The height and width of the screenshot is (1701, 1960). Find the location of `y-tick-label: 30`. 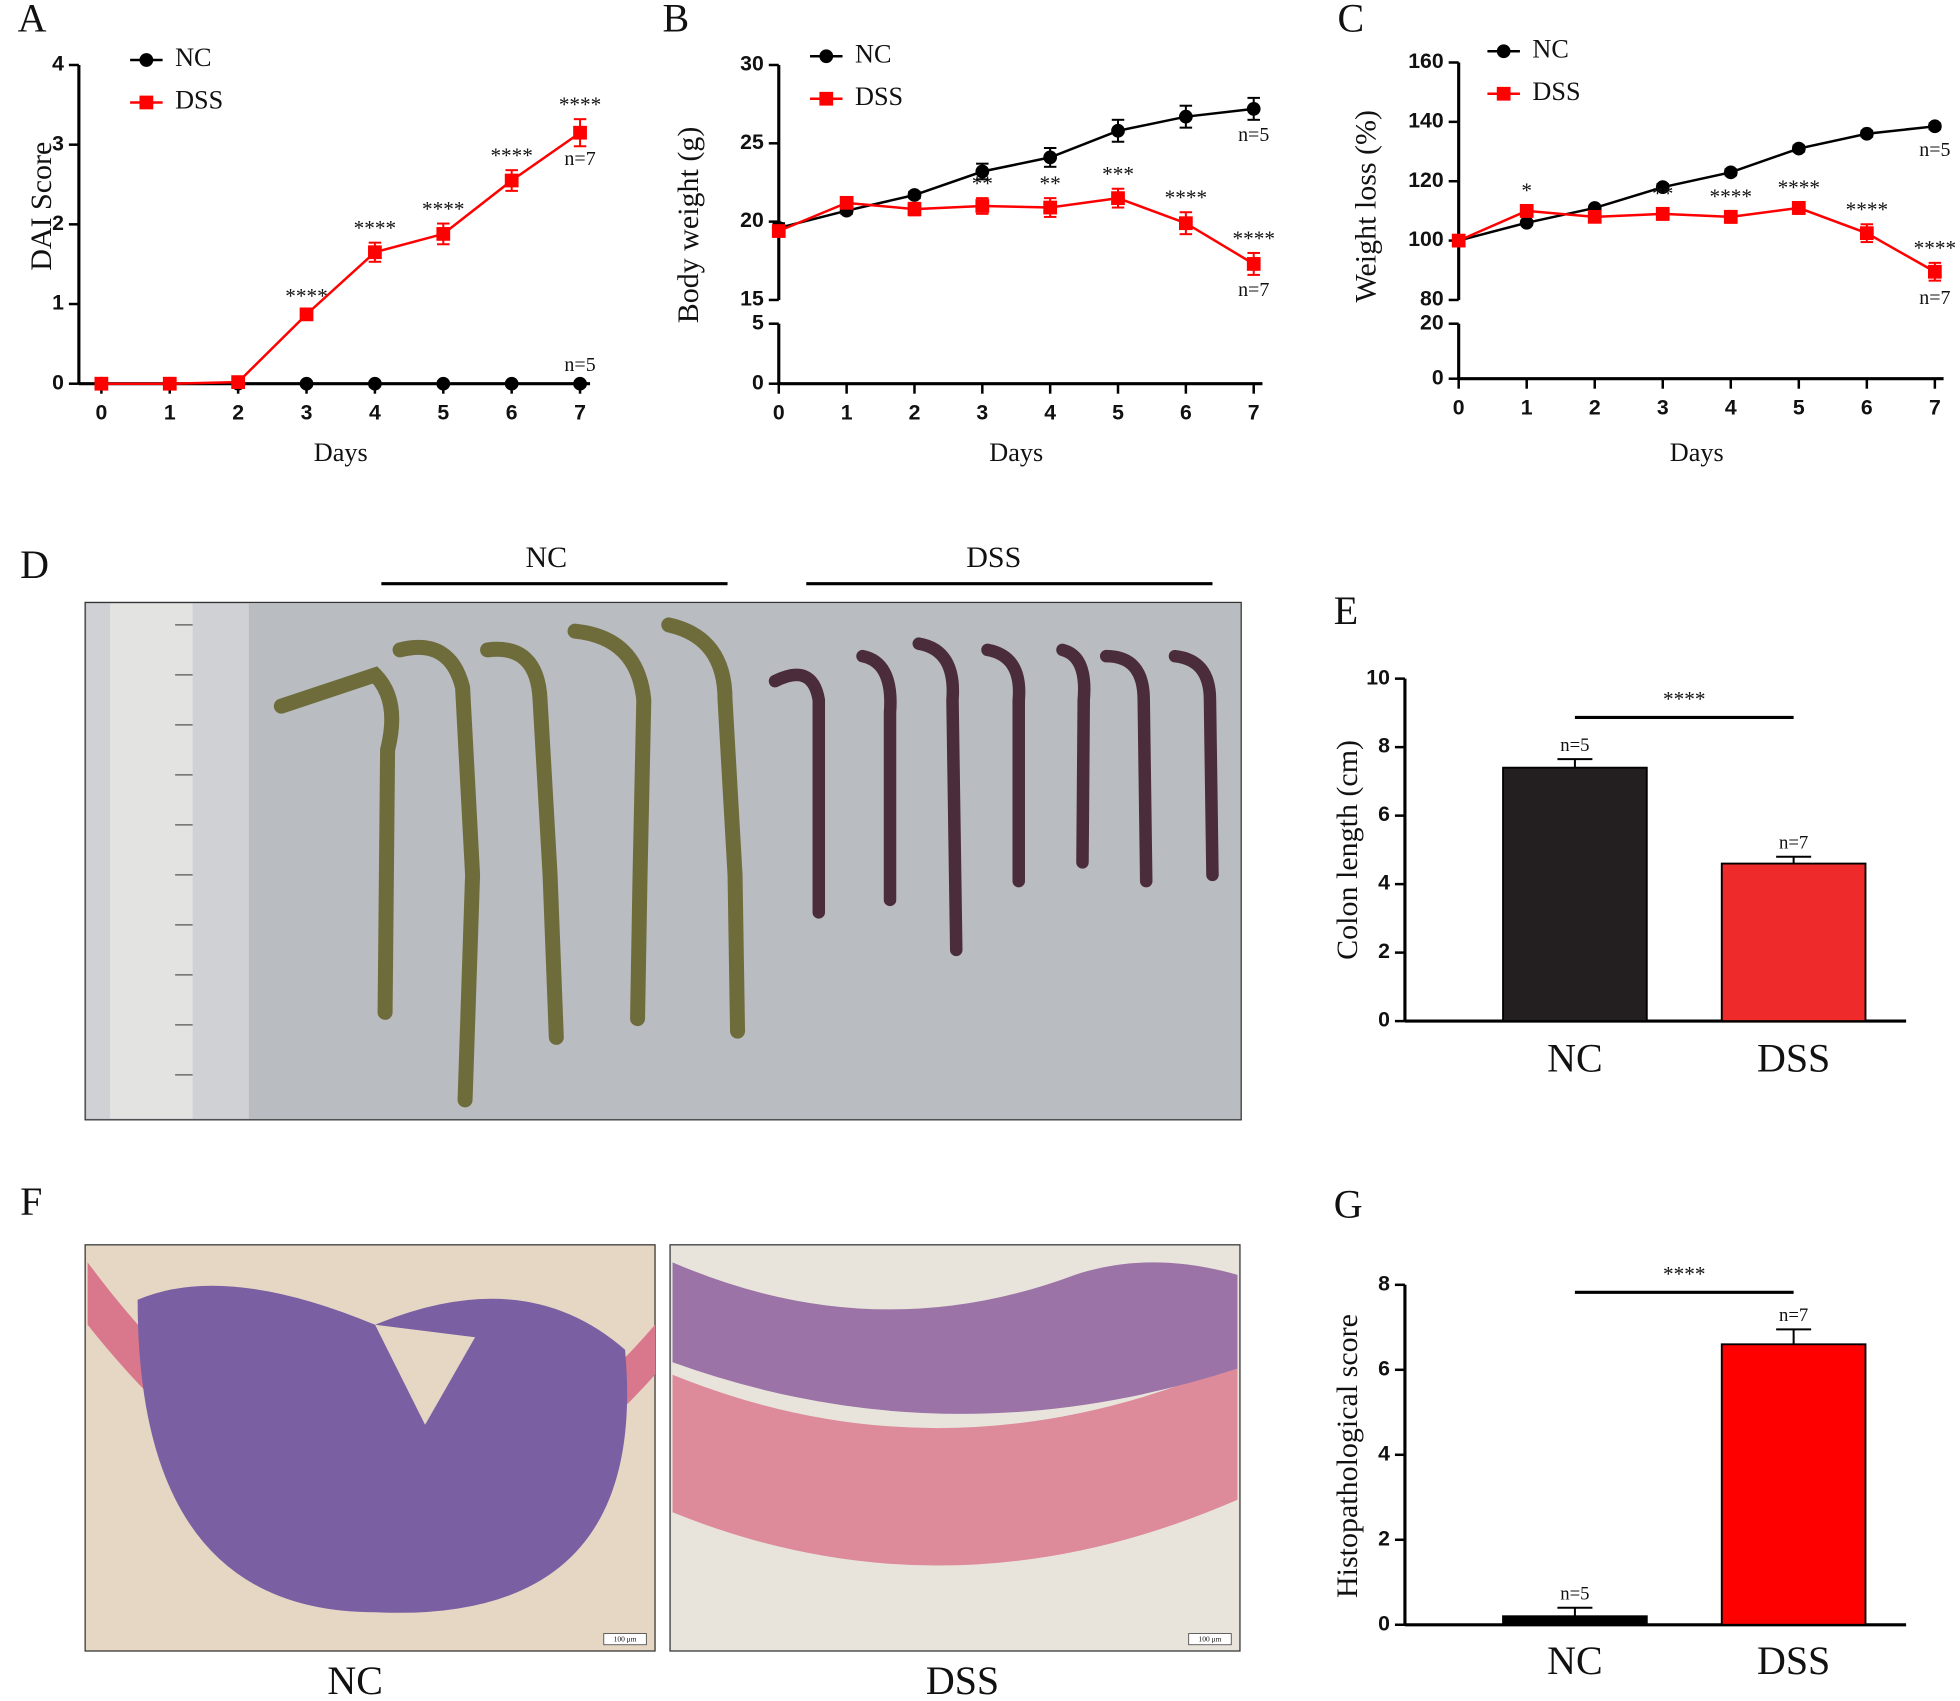

y-tick-label: 30 is located at coordinates (752, 64).